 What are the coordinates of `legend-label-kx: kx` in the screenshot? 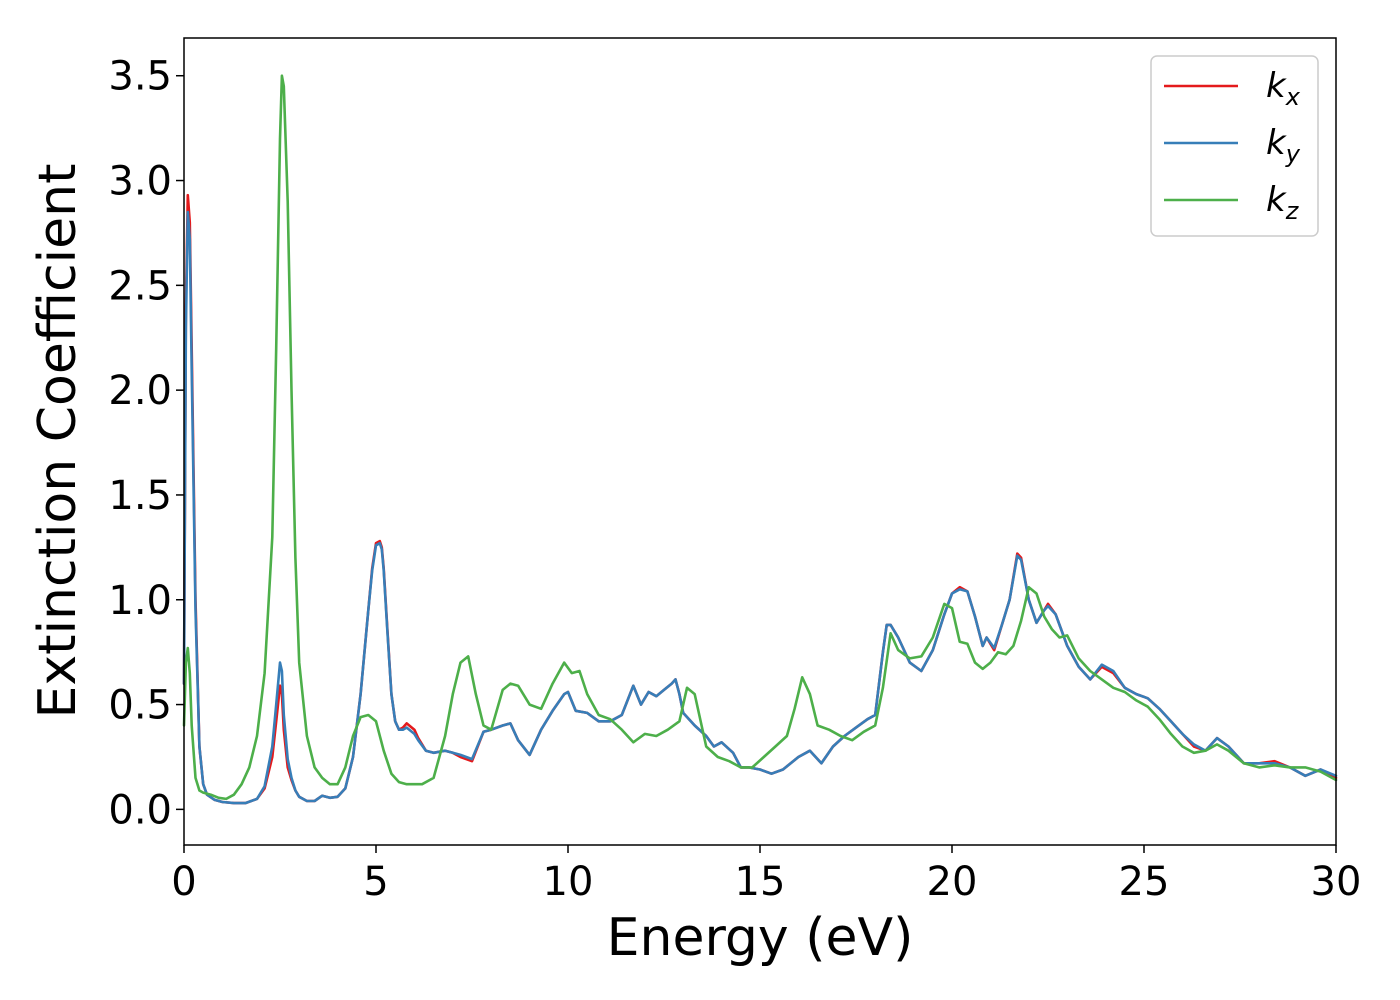 It's located at (1283, 88).